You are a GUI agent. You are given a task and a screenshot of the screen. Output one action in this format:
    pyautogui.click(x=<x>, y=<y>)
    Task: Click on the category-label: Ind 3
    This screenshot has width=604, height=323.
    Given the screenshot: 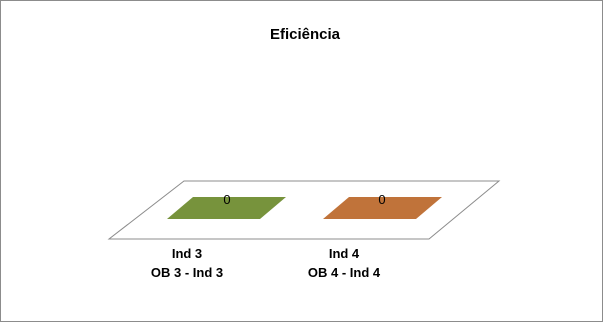 What is the action you would take?
    pyautogui.click(x=187, y=253)
    